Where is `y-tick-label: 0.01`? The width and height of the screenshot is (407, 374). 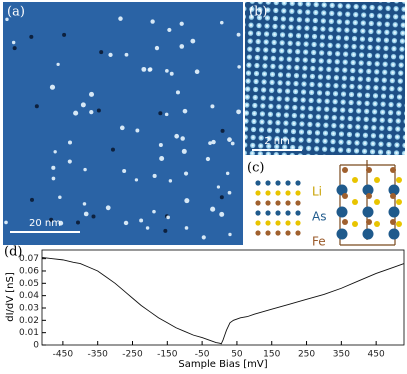 y-tick-label: 0.01 is located at coordinates (29, 333).